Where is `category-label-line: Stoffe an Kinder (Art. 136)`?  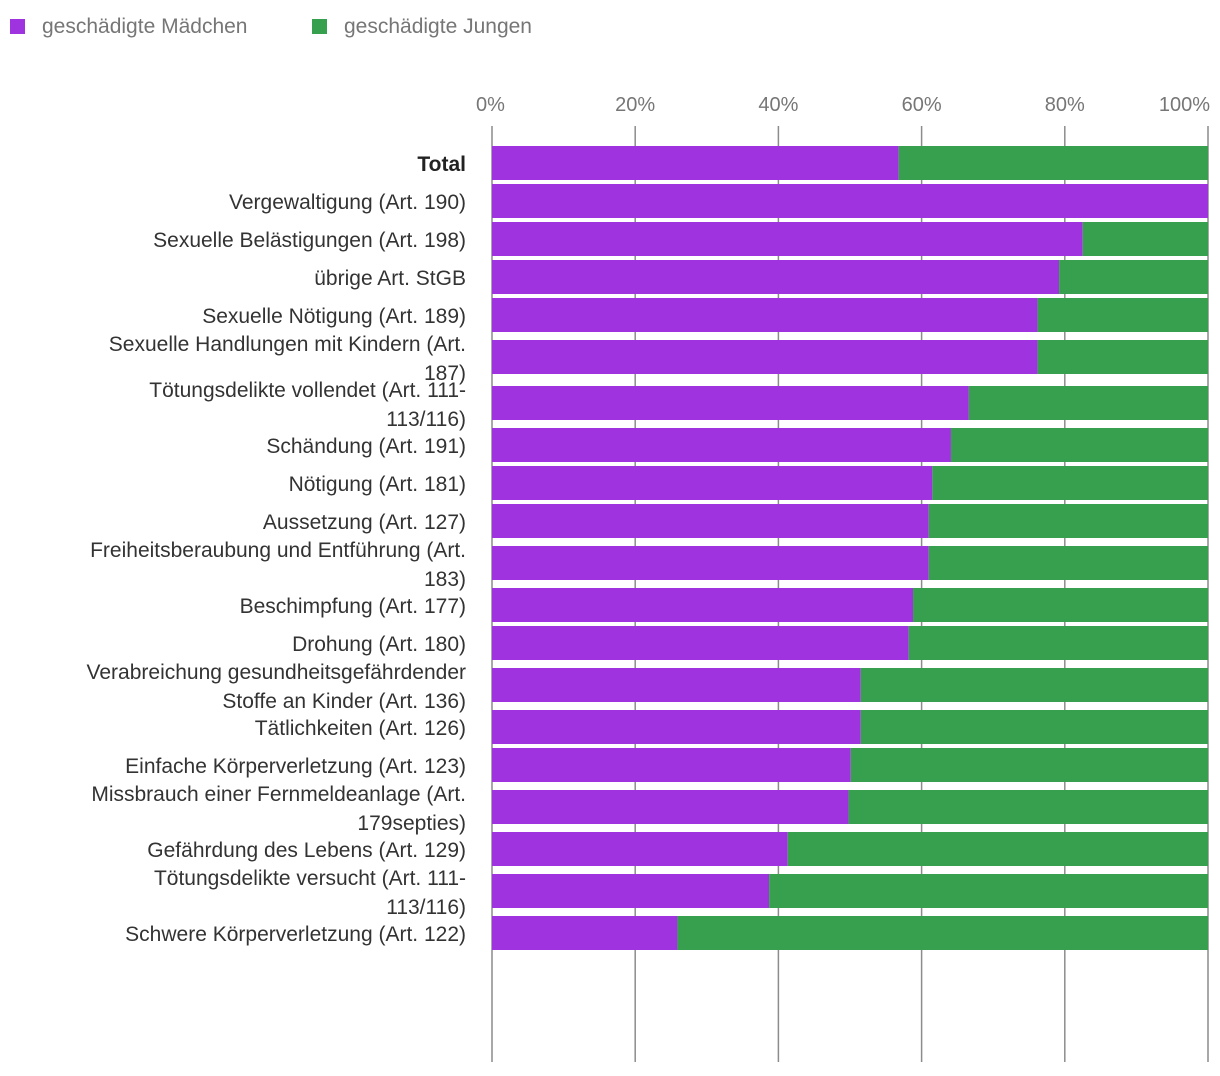 category-label-line: Stoffe an Kinder (Art. 136) is located at coordinates (344, 701).